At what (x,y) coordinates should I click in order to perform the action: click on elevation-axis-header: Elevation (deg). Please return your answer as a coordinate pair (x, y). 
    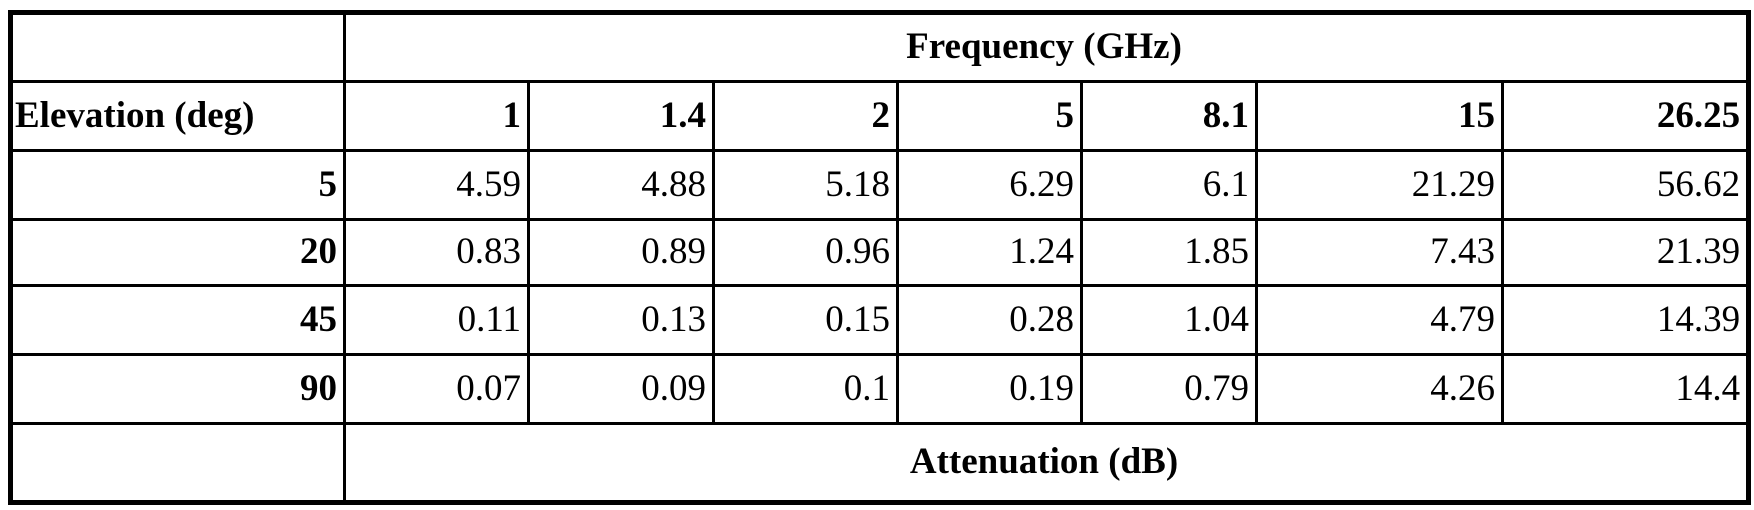
    Looking at the image, I should click on (177, 116).